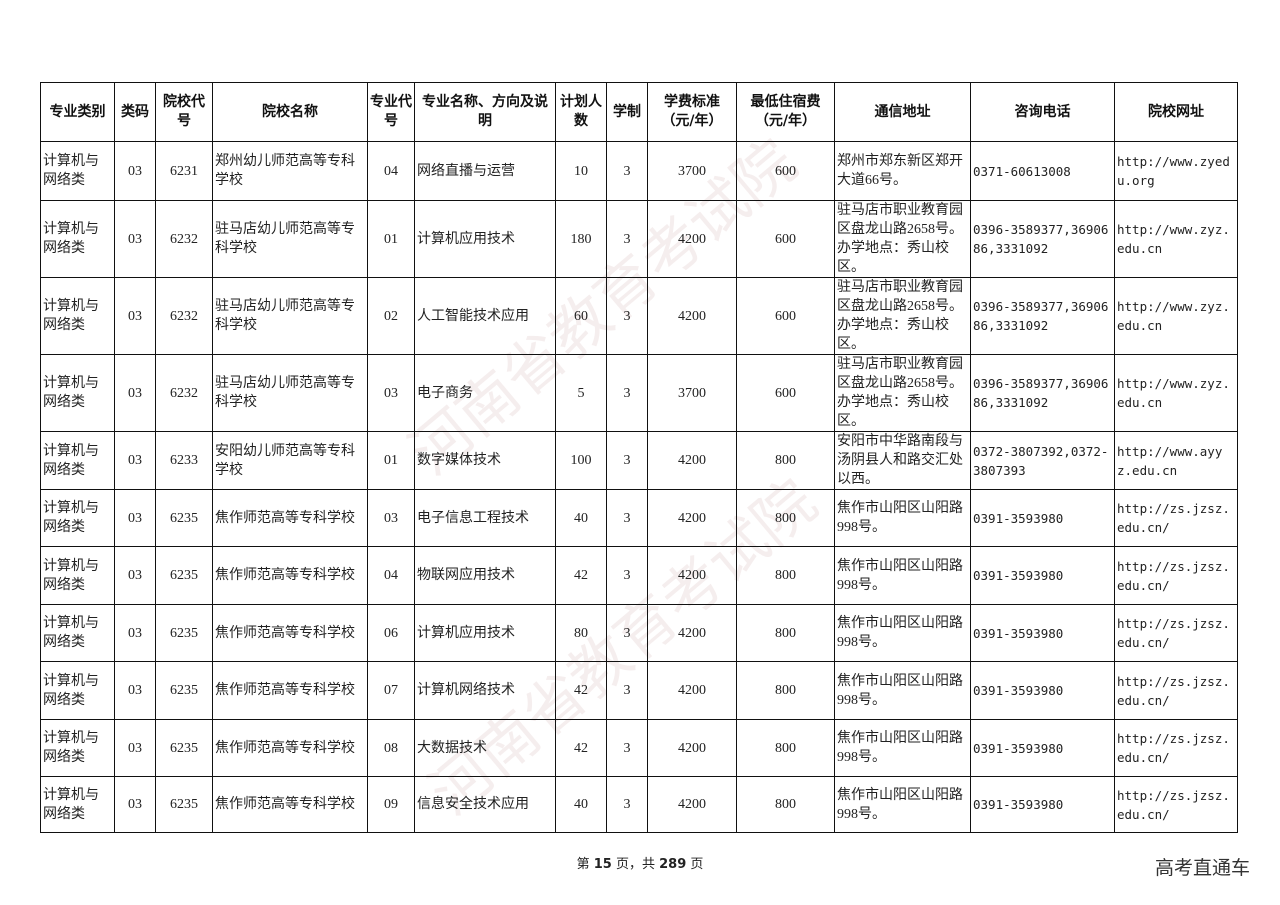  I want to click on cell-website: http://www.zyedu.org, so click(1176, 171).